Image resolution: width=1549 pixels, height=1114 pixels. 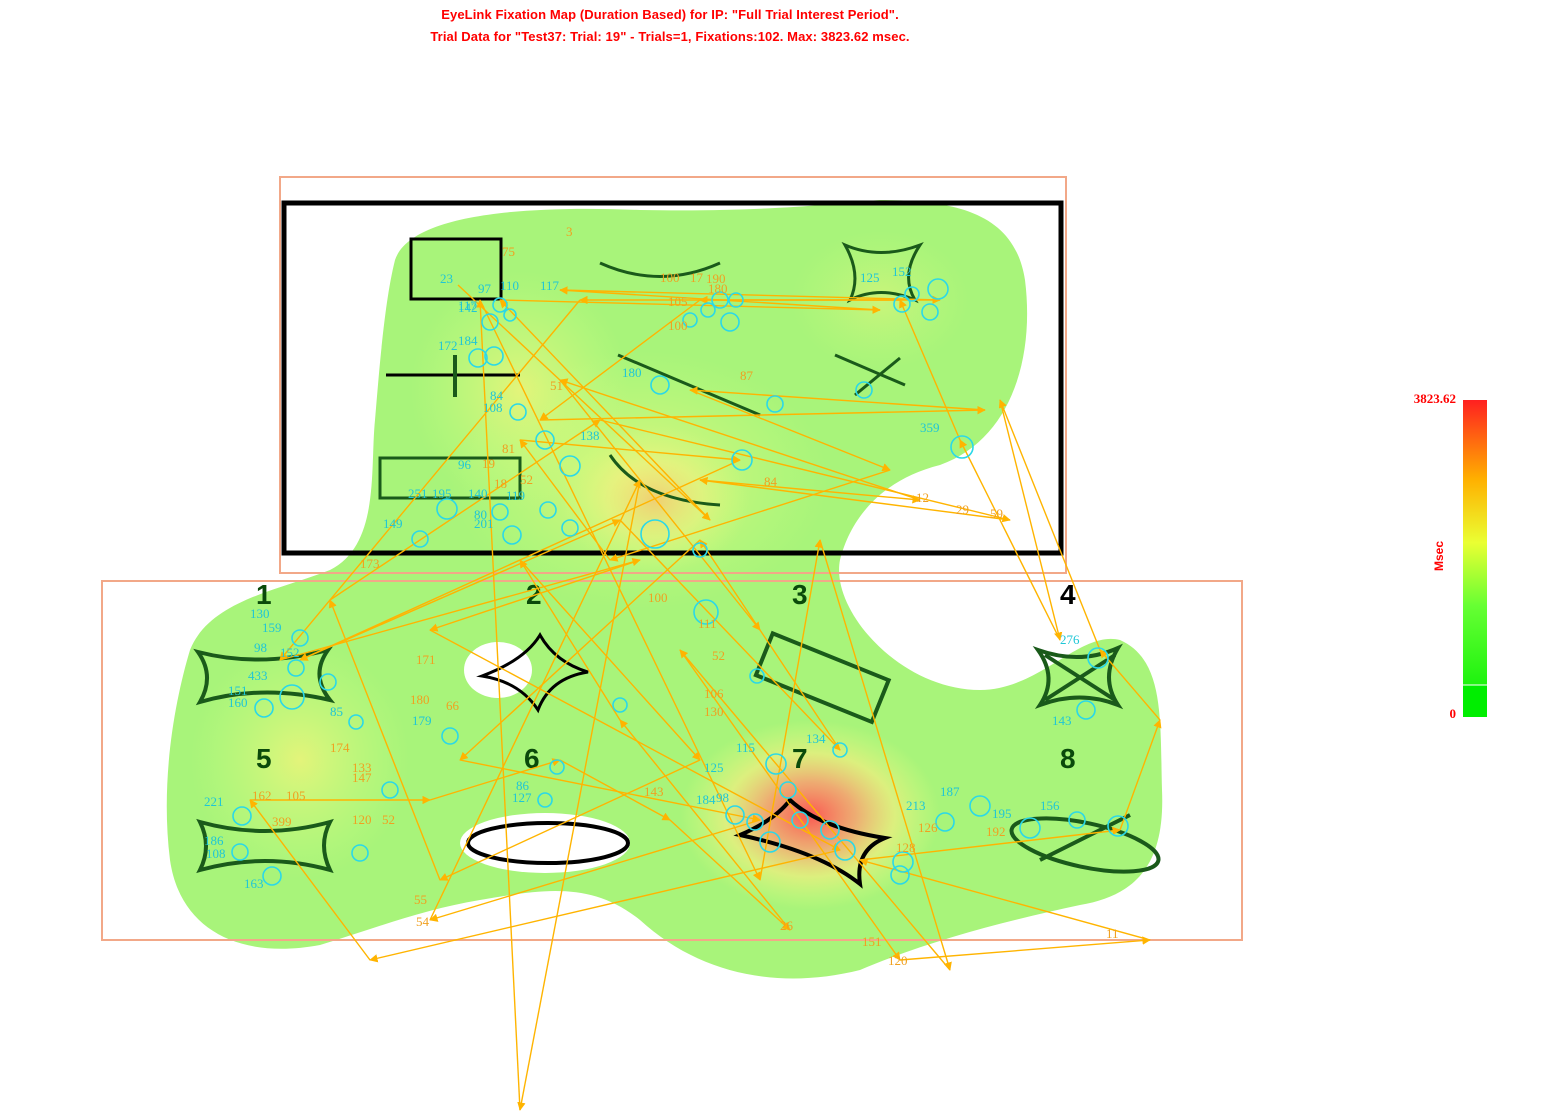 I want to click on stimulus-shapes-bottom, so click(x=677, y=759).